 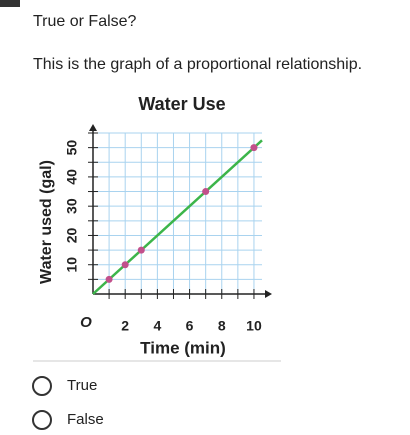 What do you see at coordinates (72, 177) in the screenshot?
I see `y-tick-label: 40` at bounding box center [72, 177].